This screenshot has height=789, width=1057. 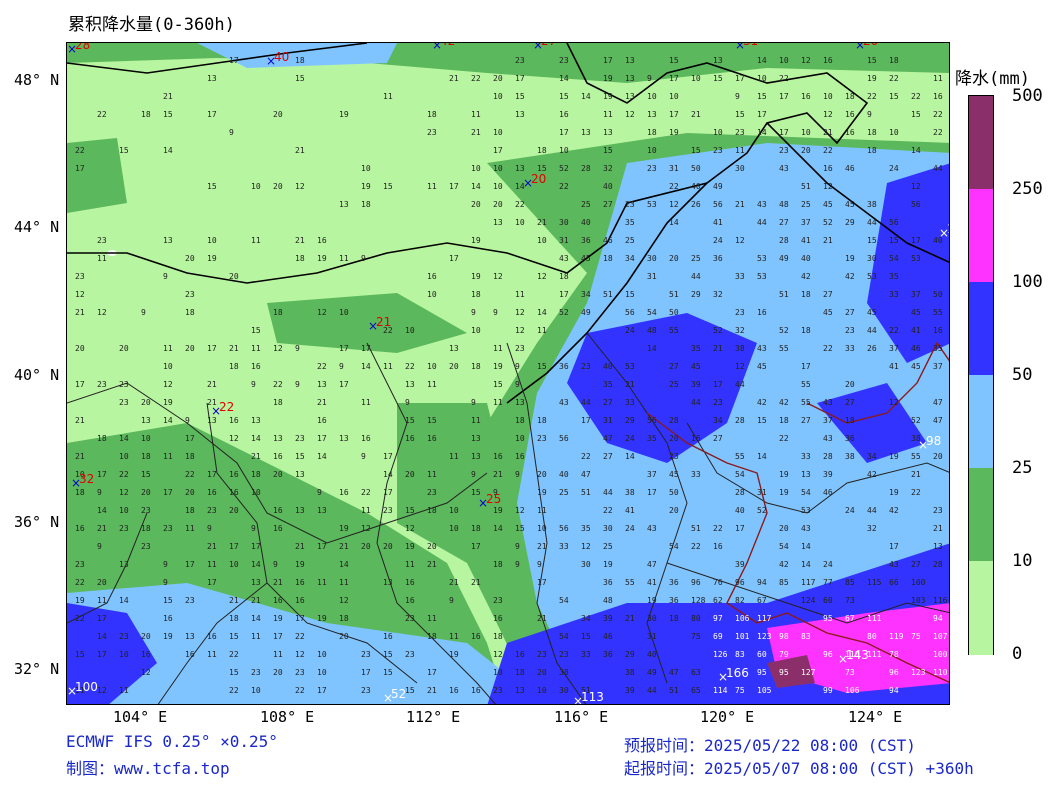 I want to click on grid-value: 105, so click(x=764, y=690).